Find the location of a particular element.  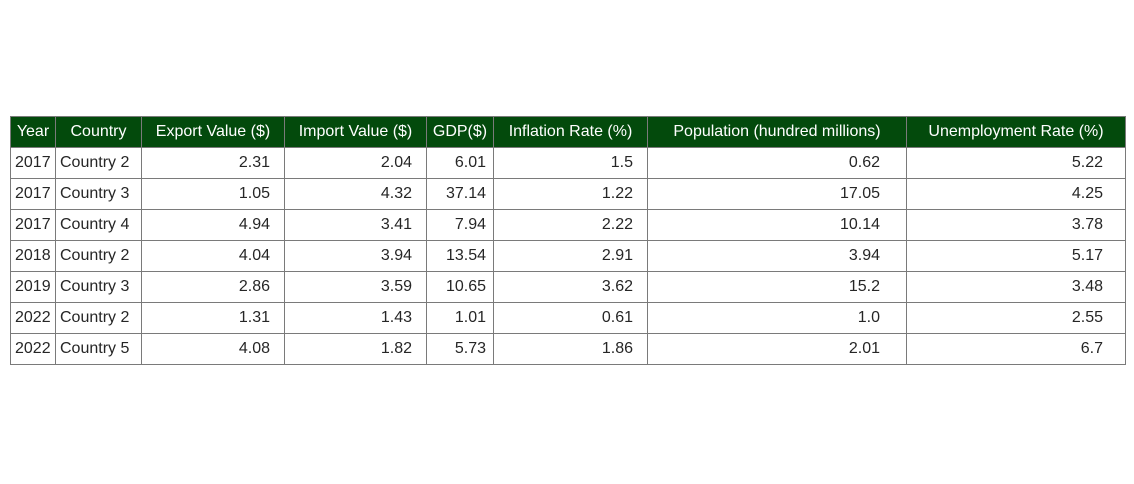

cell-unemployment-rate: 5.17 is located at coordinates (1016, 256).